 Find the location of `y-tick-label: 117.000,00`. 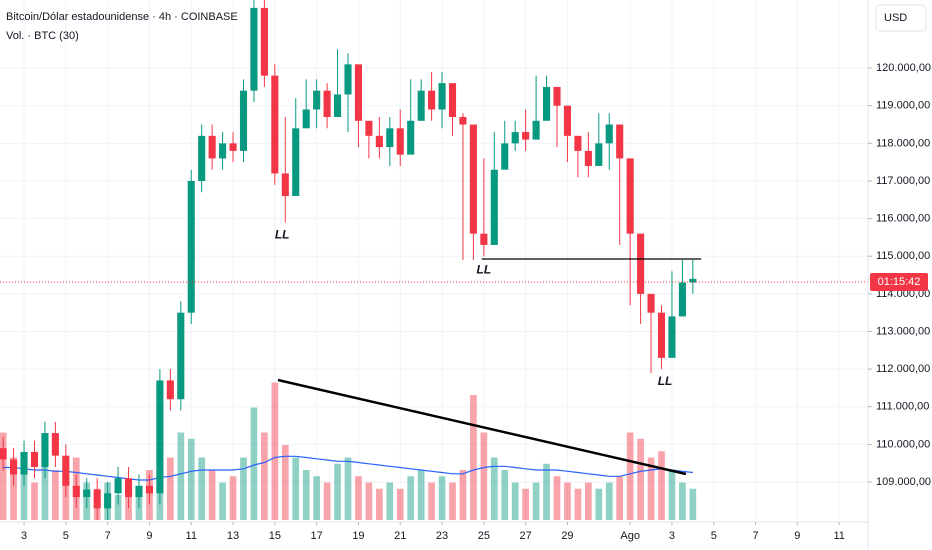

y-tick-label: 117.000,00 is located at coordinates (903, 181).